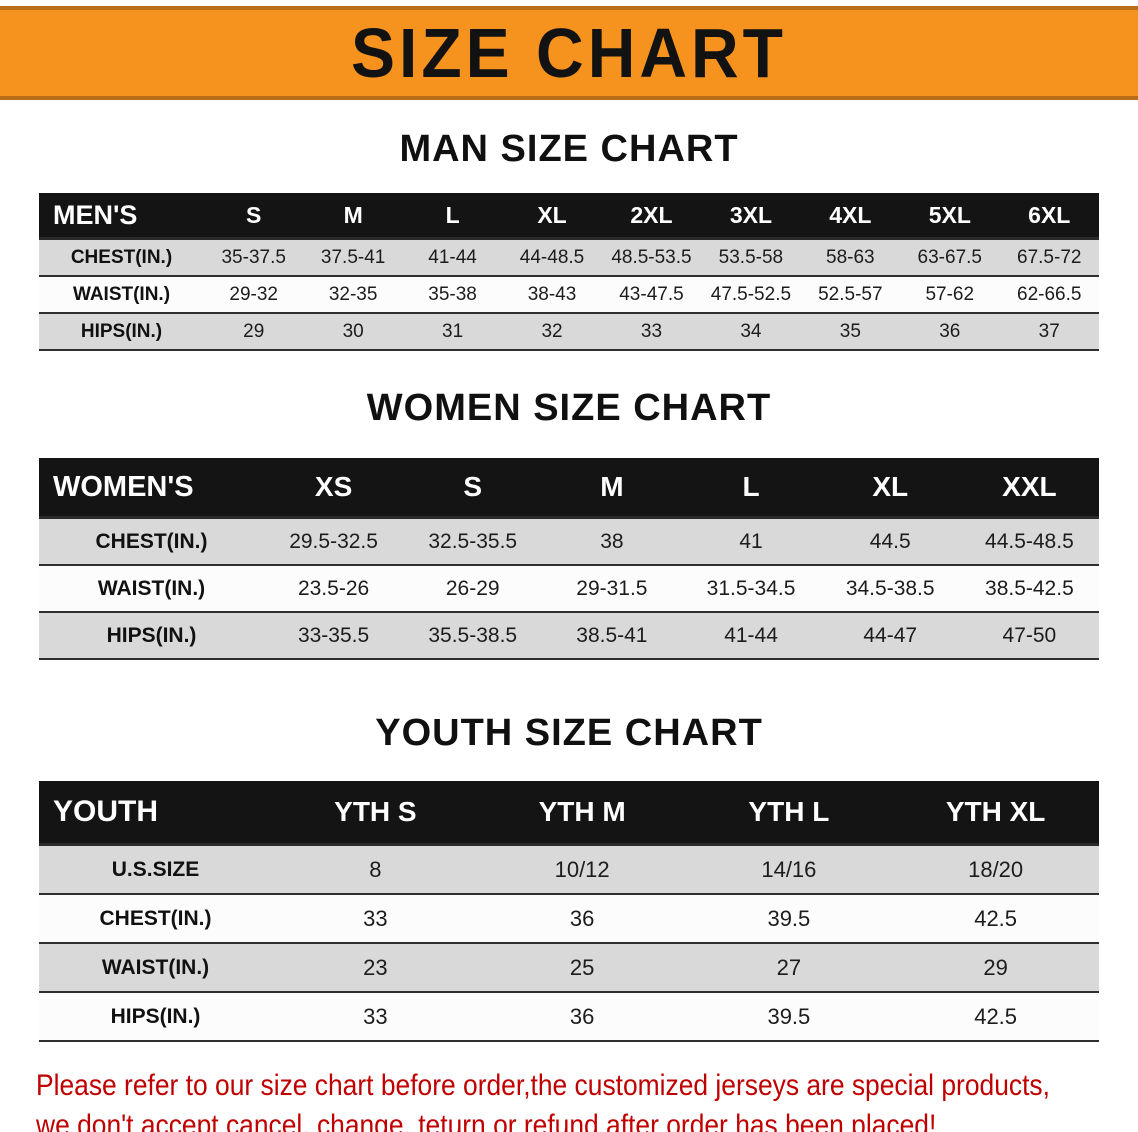  Describe the element at coordinates (612, 589) in the screenshot. I see `table-cell: 29-31.5` at that location.